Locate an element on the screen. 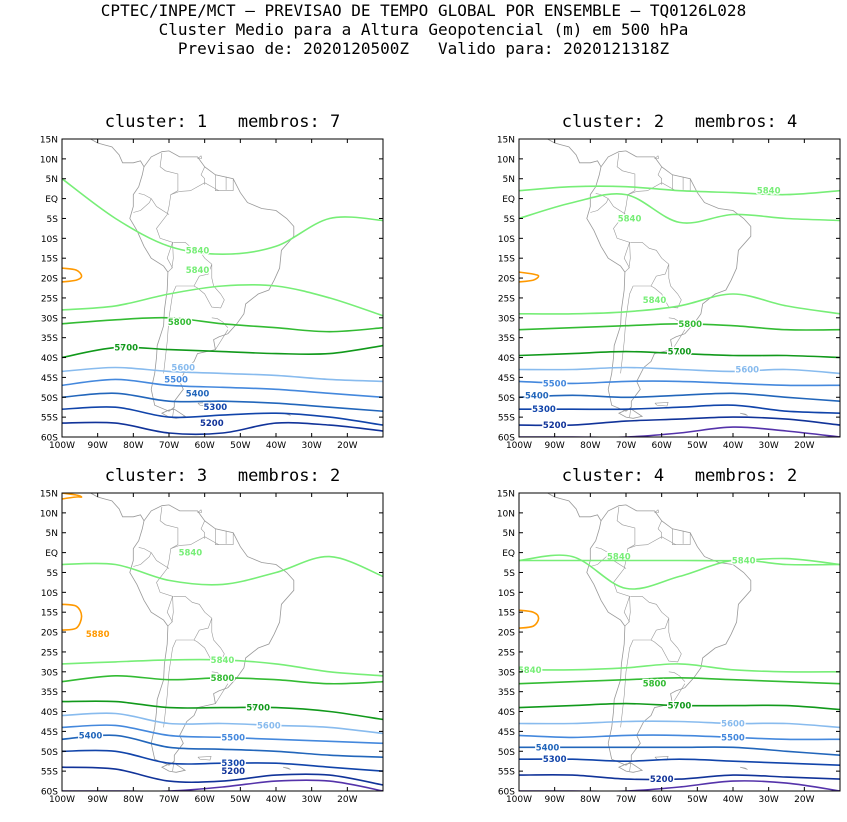  lon-label: 90W is located at coordinates (97, 800).